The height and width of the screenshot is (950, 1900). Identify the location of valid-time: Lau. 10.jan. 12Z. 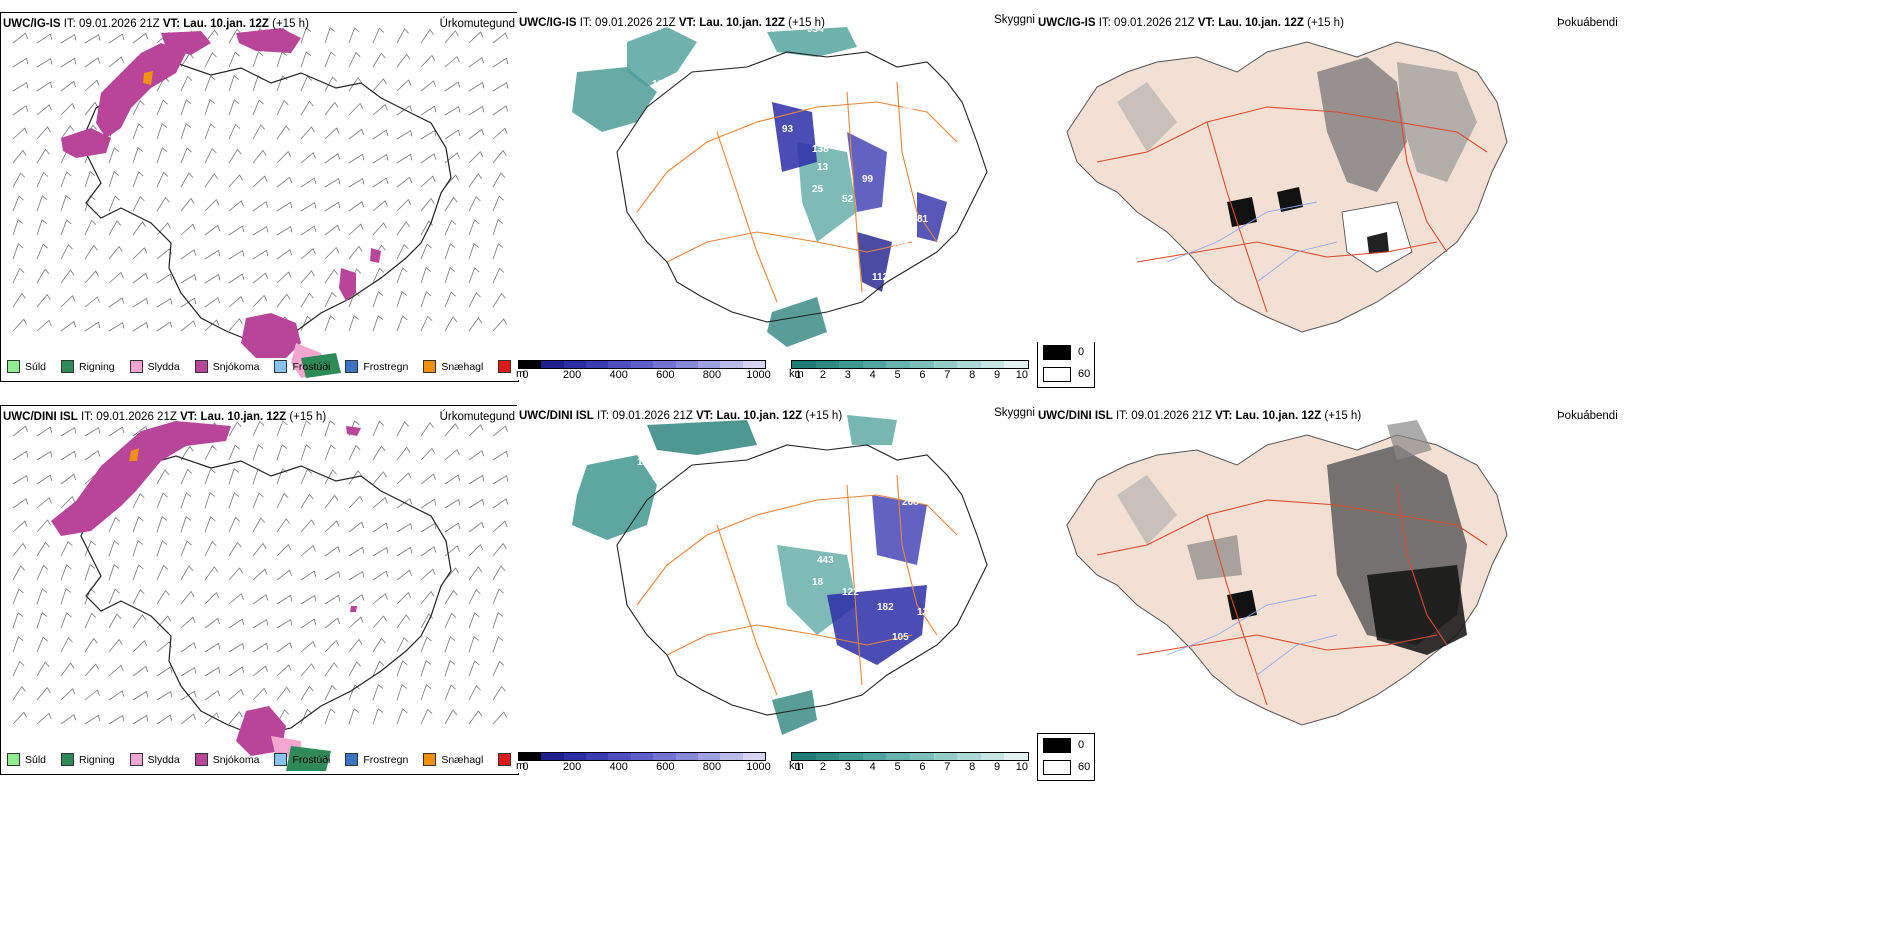
(1278, 416).